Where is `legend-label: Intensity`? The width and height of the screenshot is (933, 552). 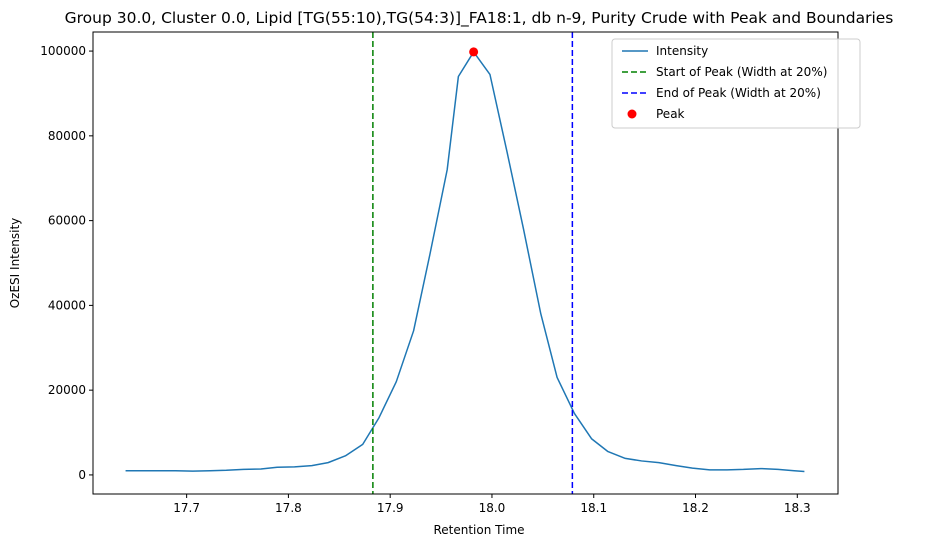 legend-label: Intensity is located at coordinates (682, 51).